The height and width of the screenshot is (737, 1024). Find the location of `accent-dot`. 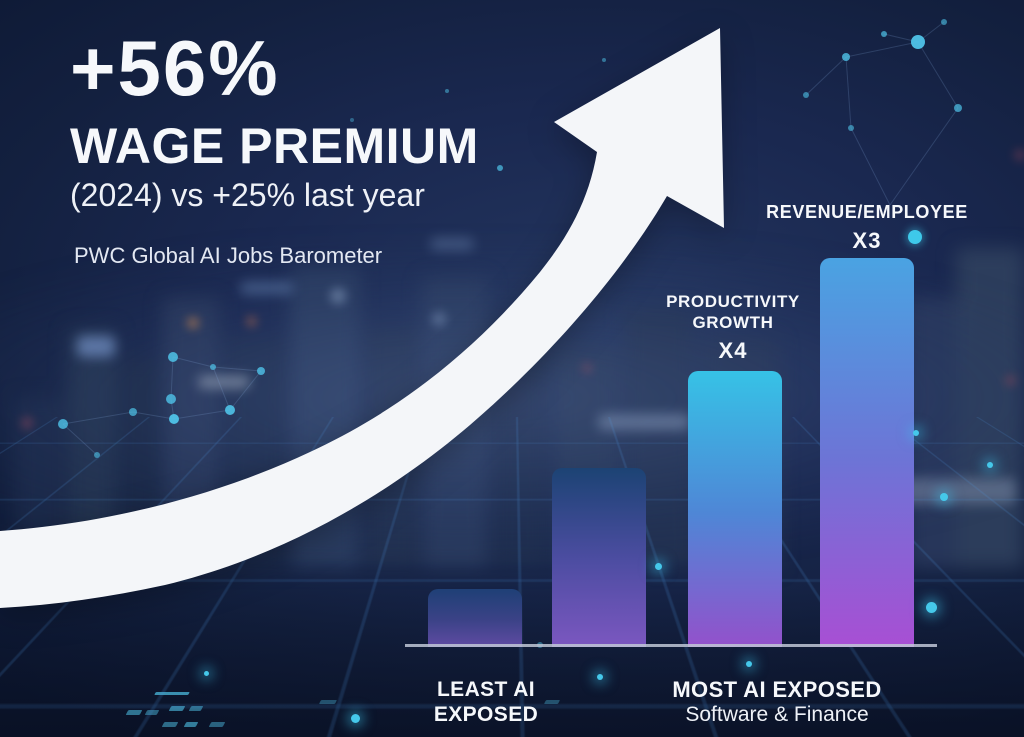

accent-dot is located at coordinates (915, 237).